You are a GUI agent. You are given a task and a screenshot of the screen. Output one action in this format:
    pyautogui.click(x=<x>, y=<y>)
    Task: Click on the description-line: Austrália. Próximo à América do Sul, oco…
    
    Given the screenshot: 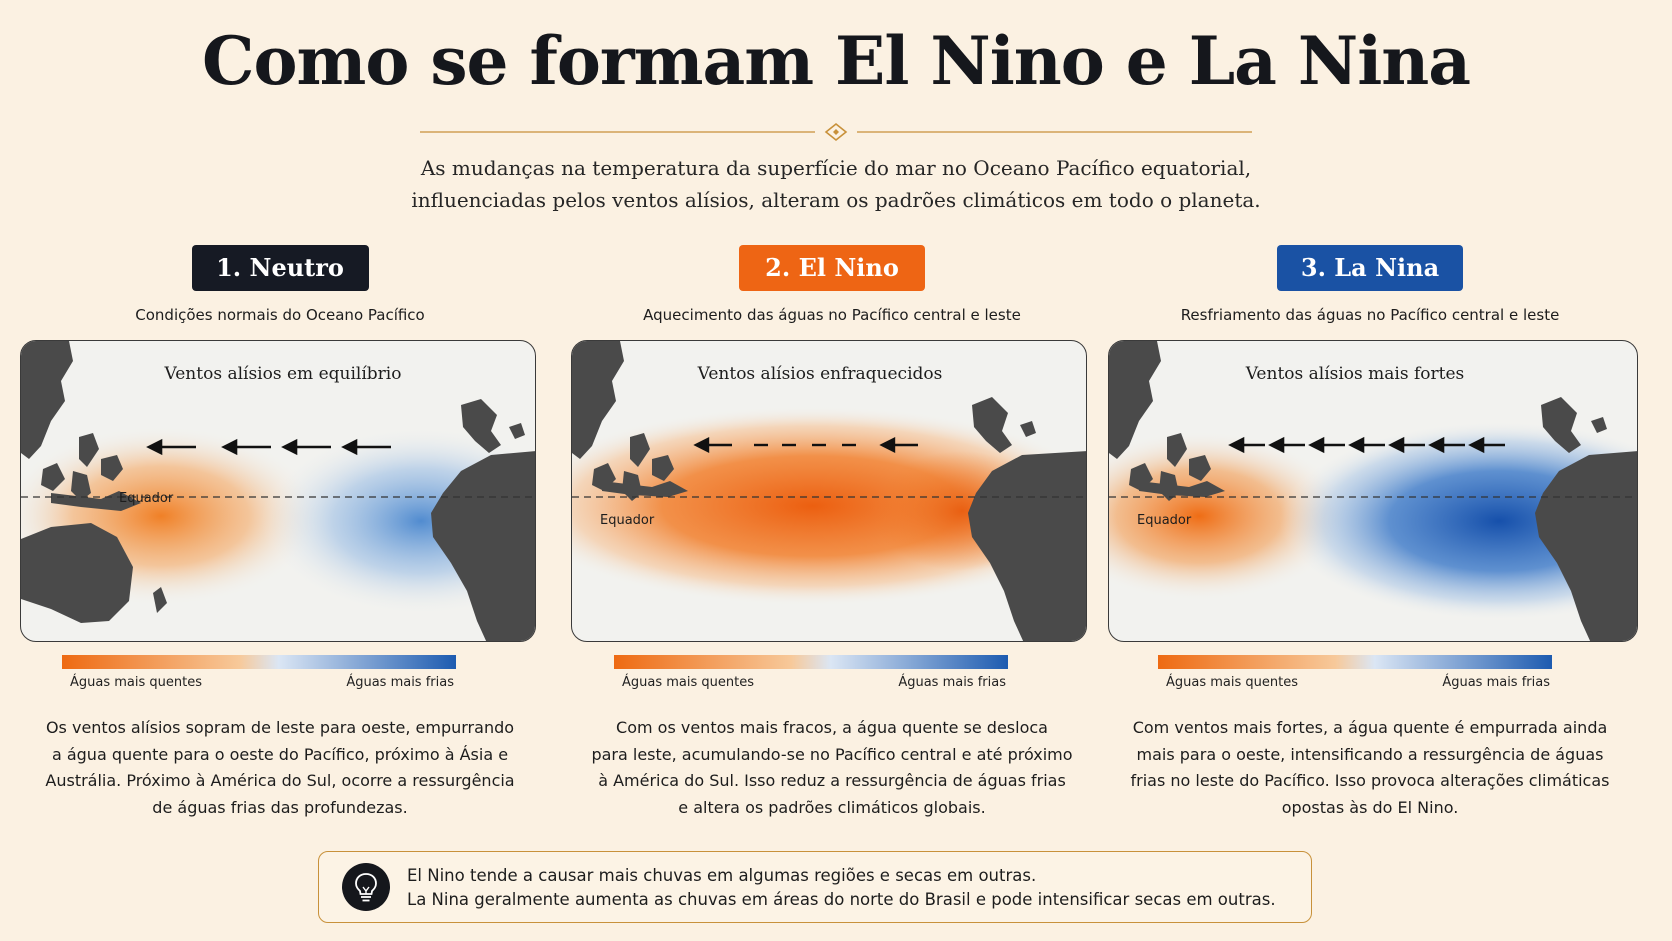 What is the action you would take?
    pyautogui.click(x=280, y=780)
    